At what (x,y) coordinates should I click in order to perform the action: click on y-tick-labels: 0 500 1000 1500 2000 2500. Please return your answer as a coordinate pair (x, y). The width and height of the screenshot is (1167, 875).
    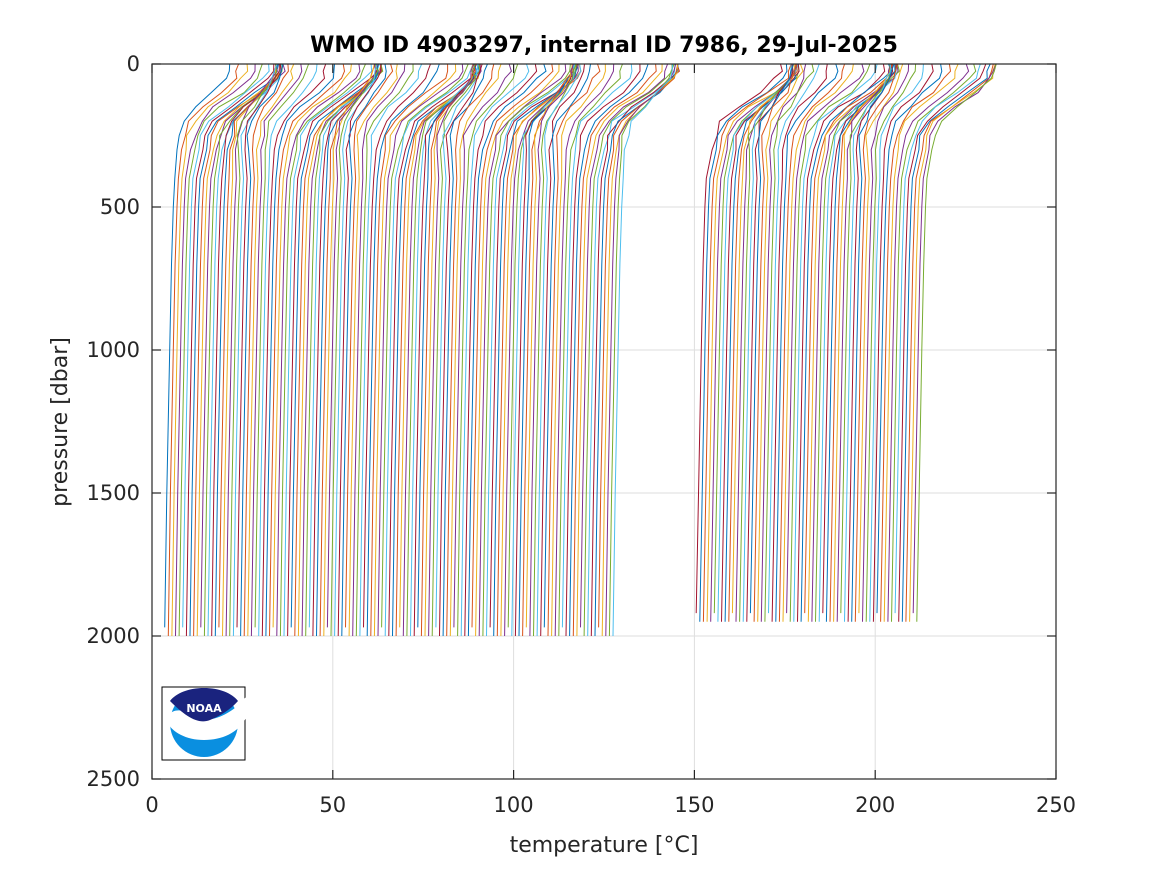
    Looking at the image, I should click on (113, 421).